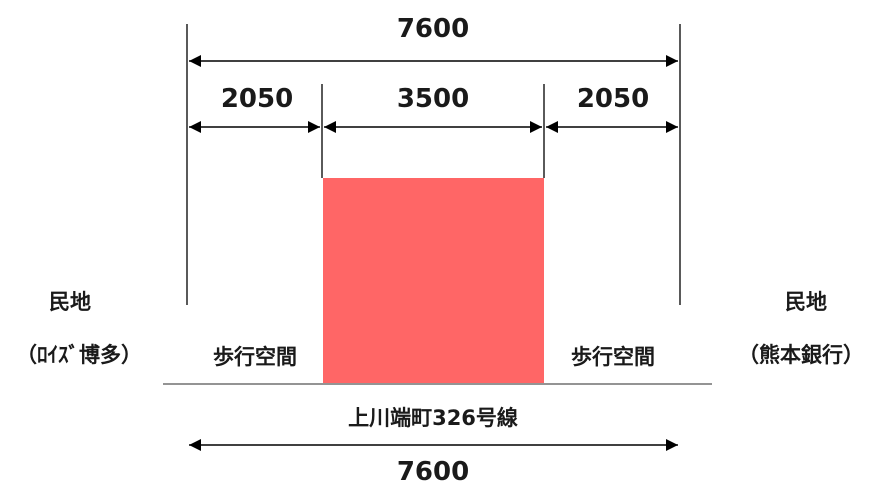  Describe the element at coordinates (79, 355) in the screenshot. I see `left-owner-label: （ﾛｲｽﾞ博多）` at that location.